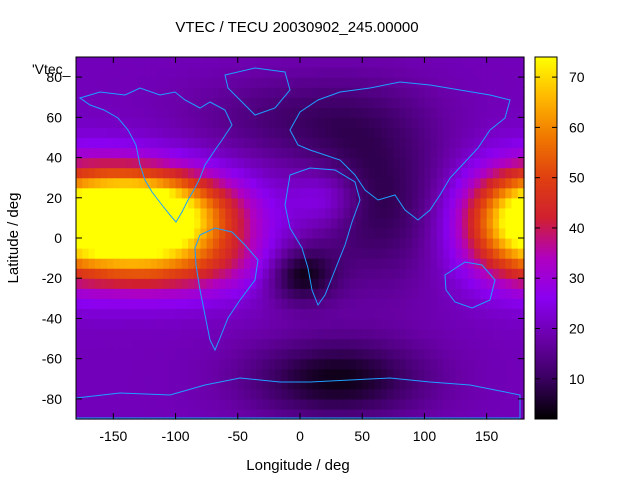 The height and width of the screenshot is (480, 640). Describe the element at coordinates (257, 91) in the screenshot. I see `coastline-greenland` at that location.